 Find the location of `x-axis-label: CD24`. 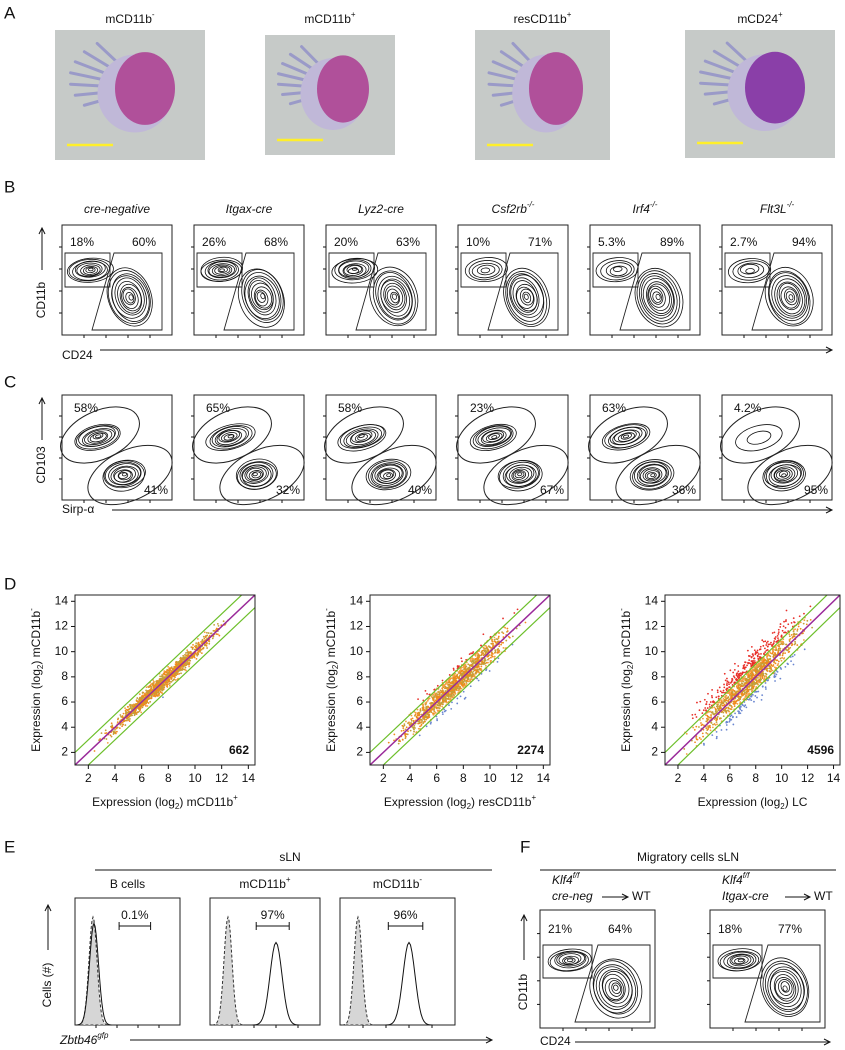

x-axis-label: CD24 is located at coordinates (77, 355).